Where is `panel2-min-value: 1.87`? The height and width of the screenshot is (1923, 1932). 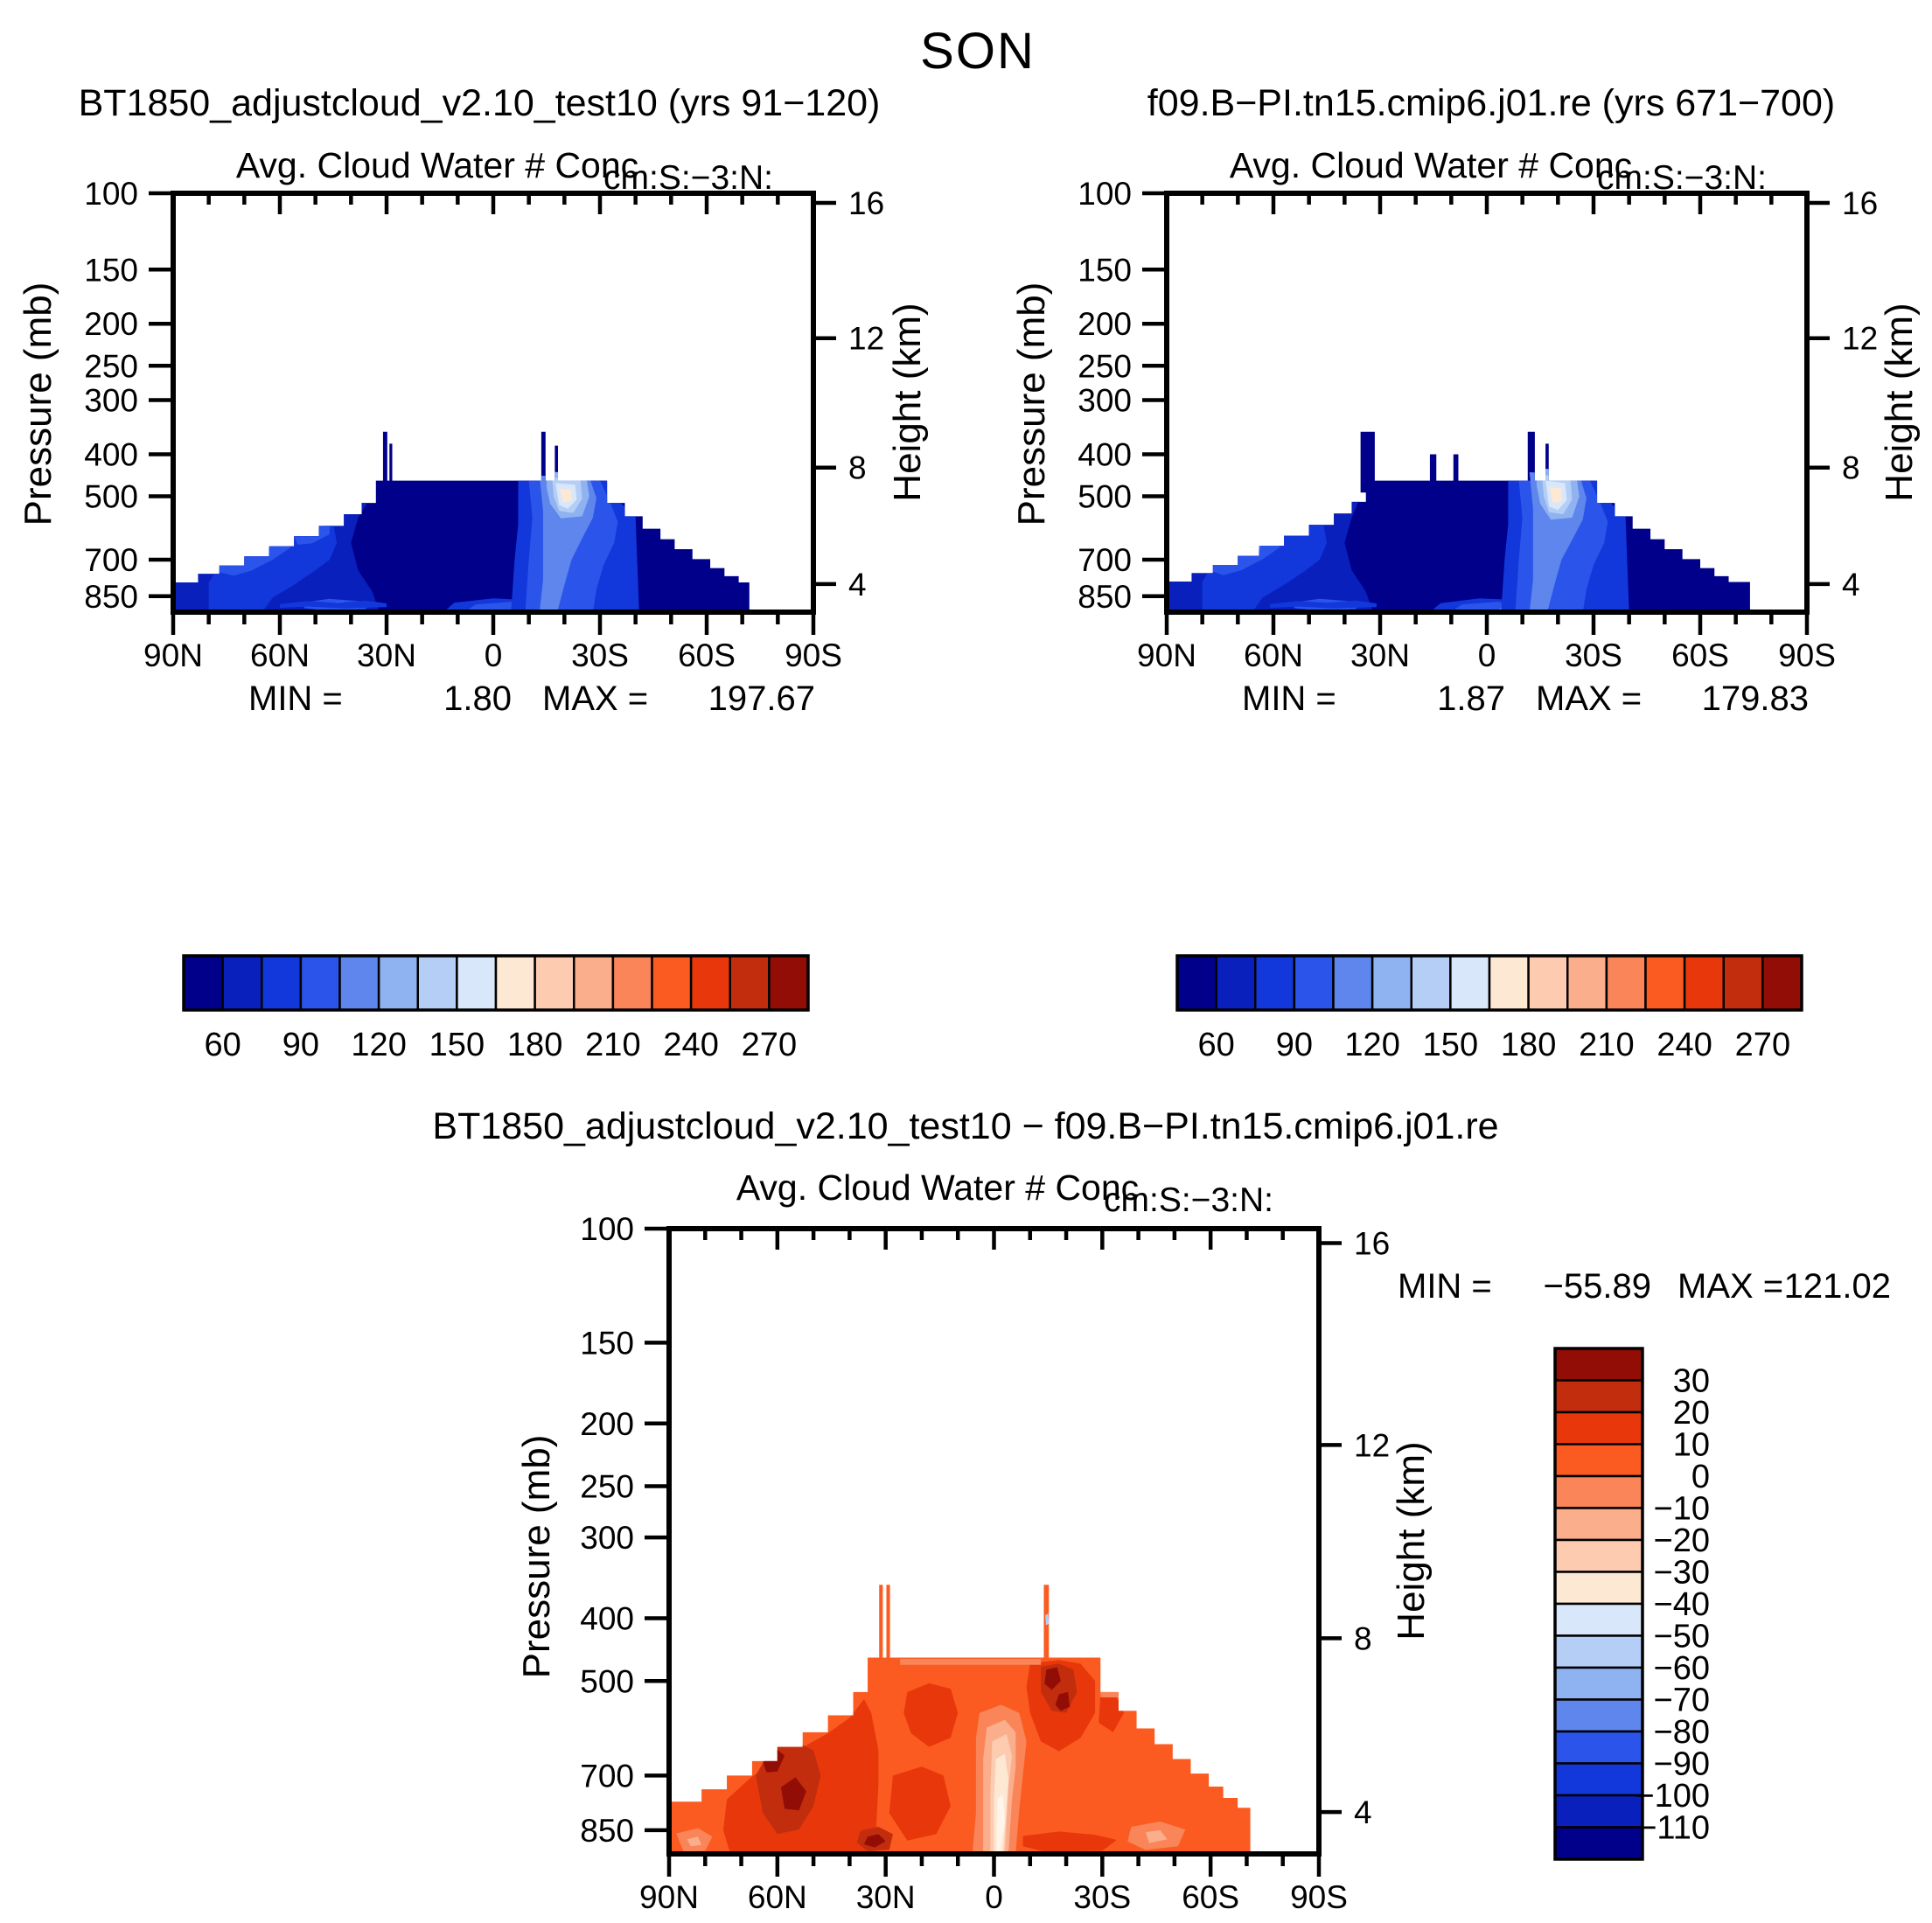
panel2-min-value: 1.87 is located at coordinates (1471, 698).